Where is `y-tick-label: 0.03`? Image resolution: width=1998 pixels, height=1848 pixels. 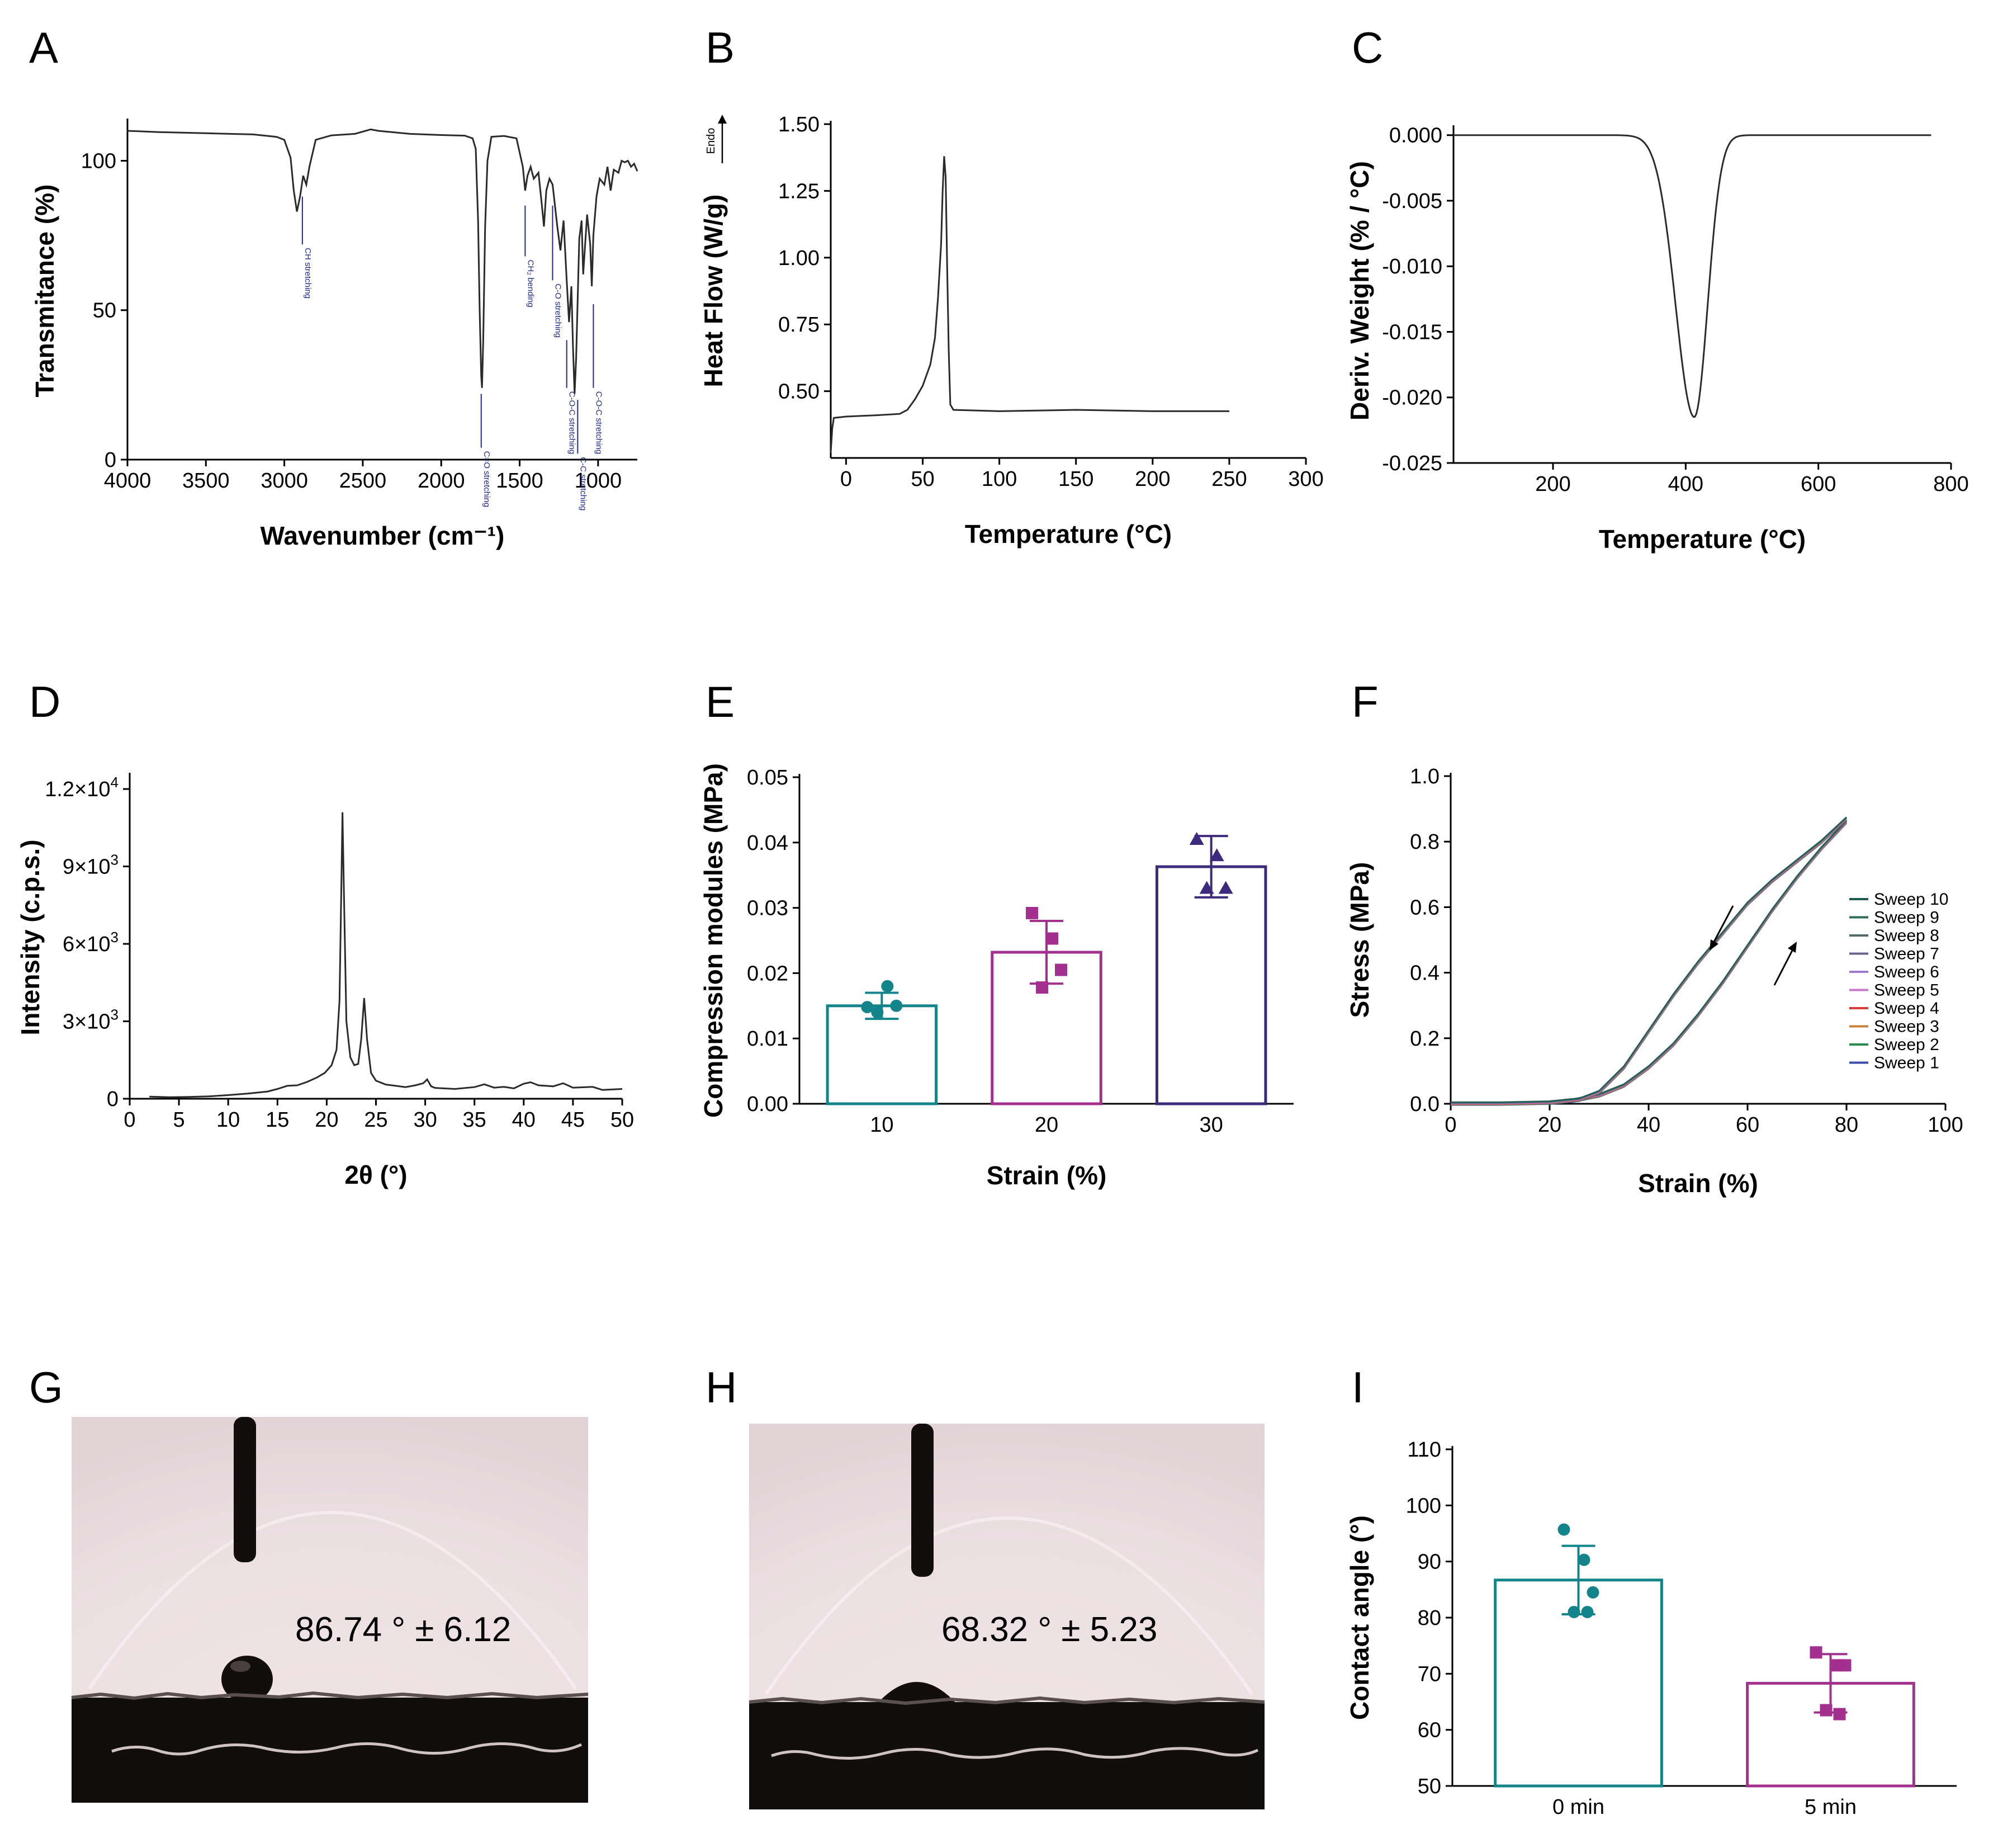
y-tick-label: 0.03 is located at coordinates (767, 909).